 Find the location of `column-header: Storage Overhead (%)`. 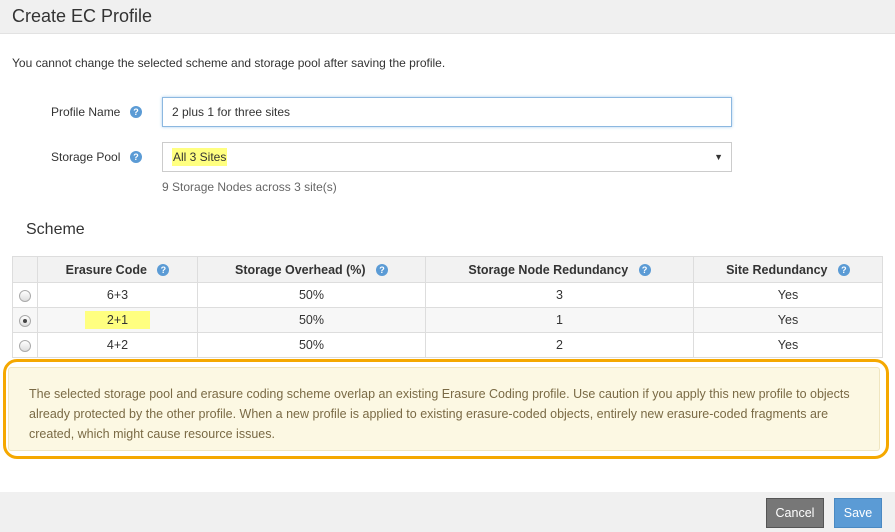

column-header: Storage Overhead (%) is located at coordinates (300, 269).